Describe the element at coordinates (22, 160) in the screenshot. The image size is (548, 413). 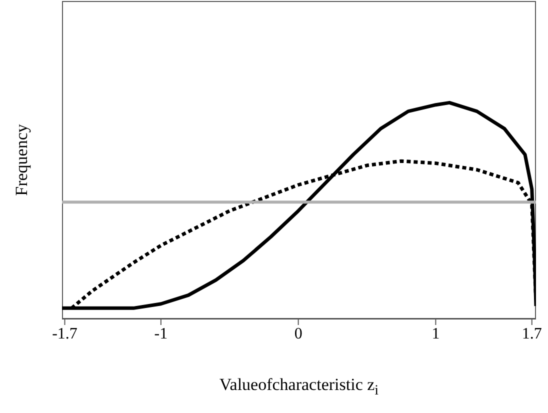
I see `y-axis-title: Frequency` at that location.